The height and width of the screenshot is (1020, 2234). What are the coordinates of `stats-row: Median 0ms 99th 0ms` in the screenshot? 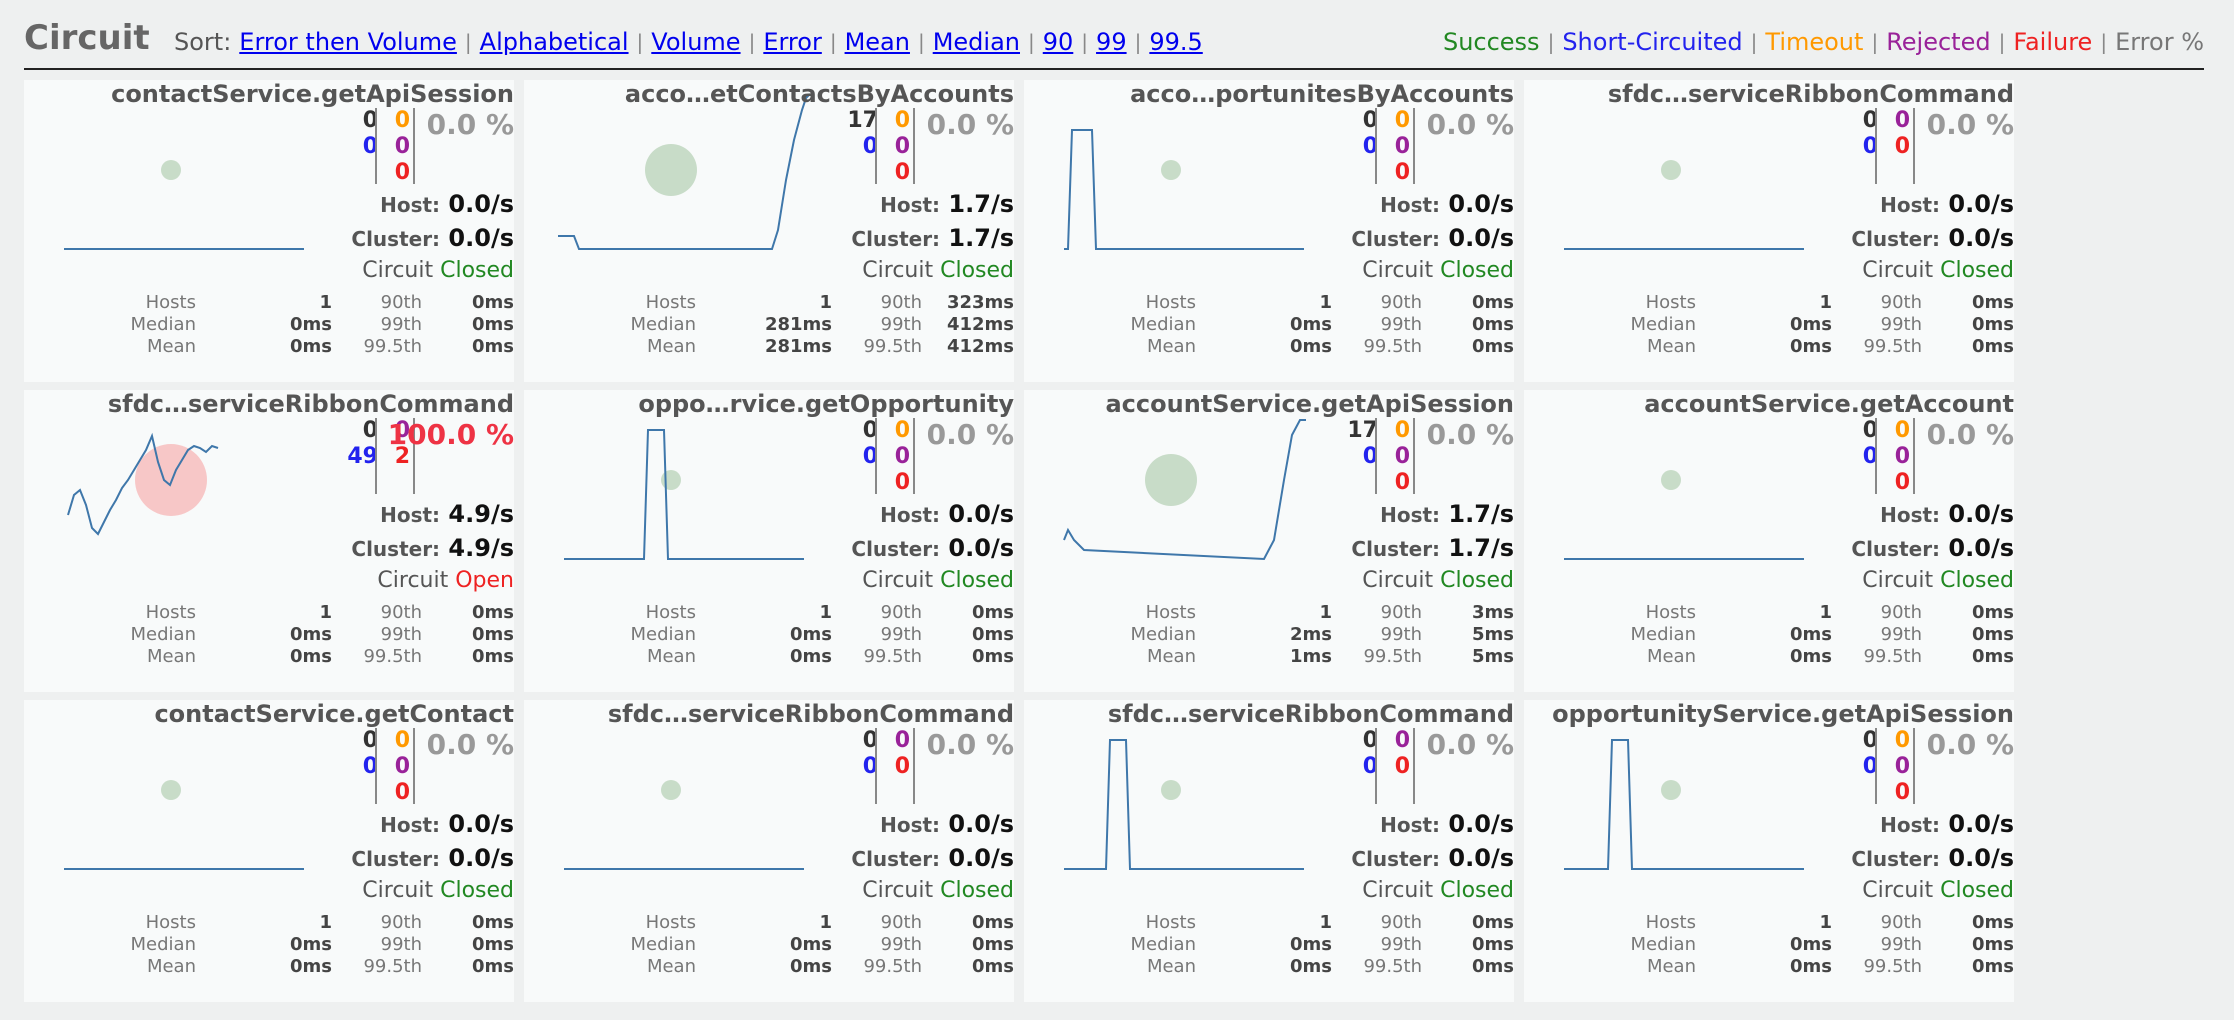 It's located at (1769, 635).